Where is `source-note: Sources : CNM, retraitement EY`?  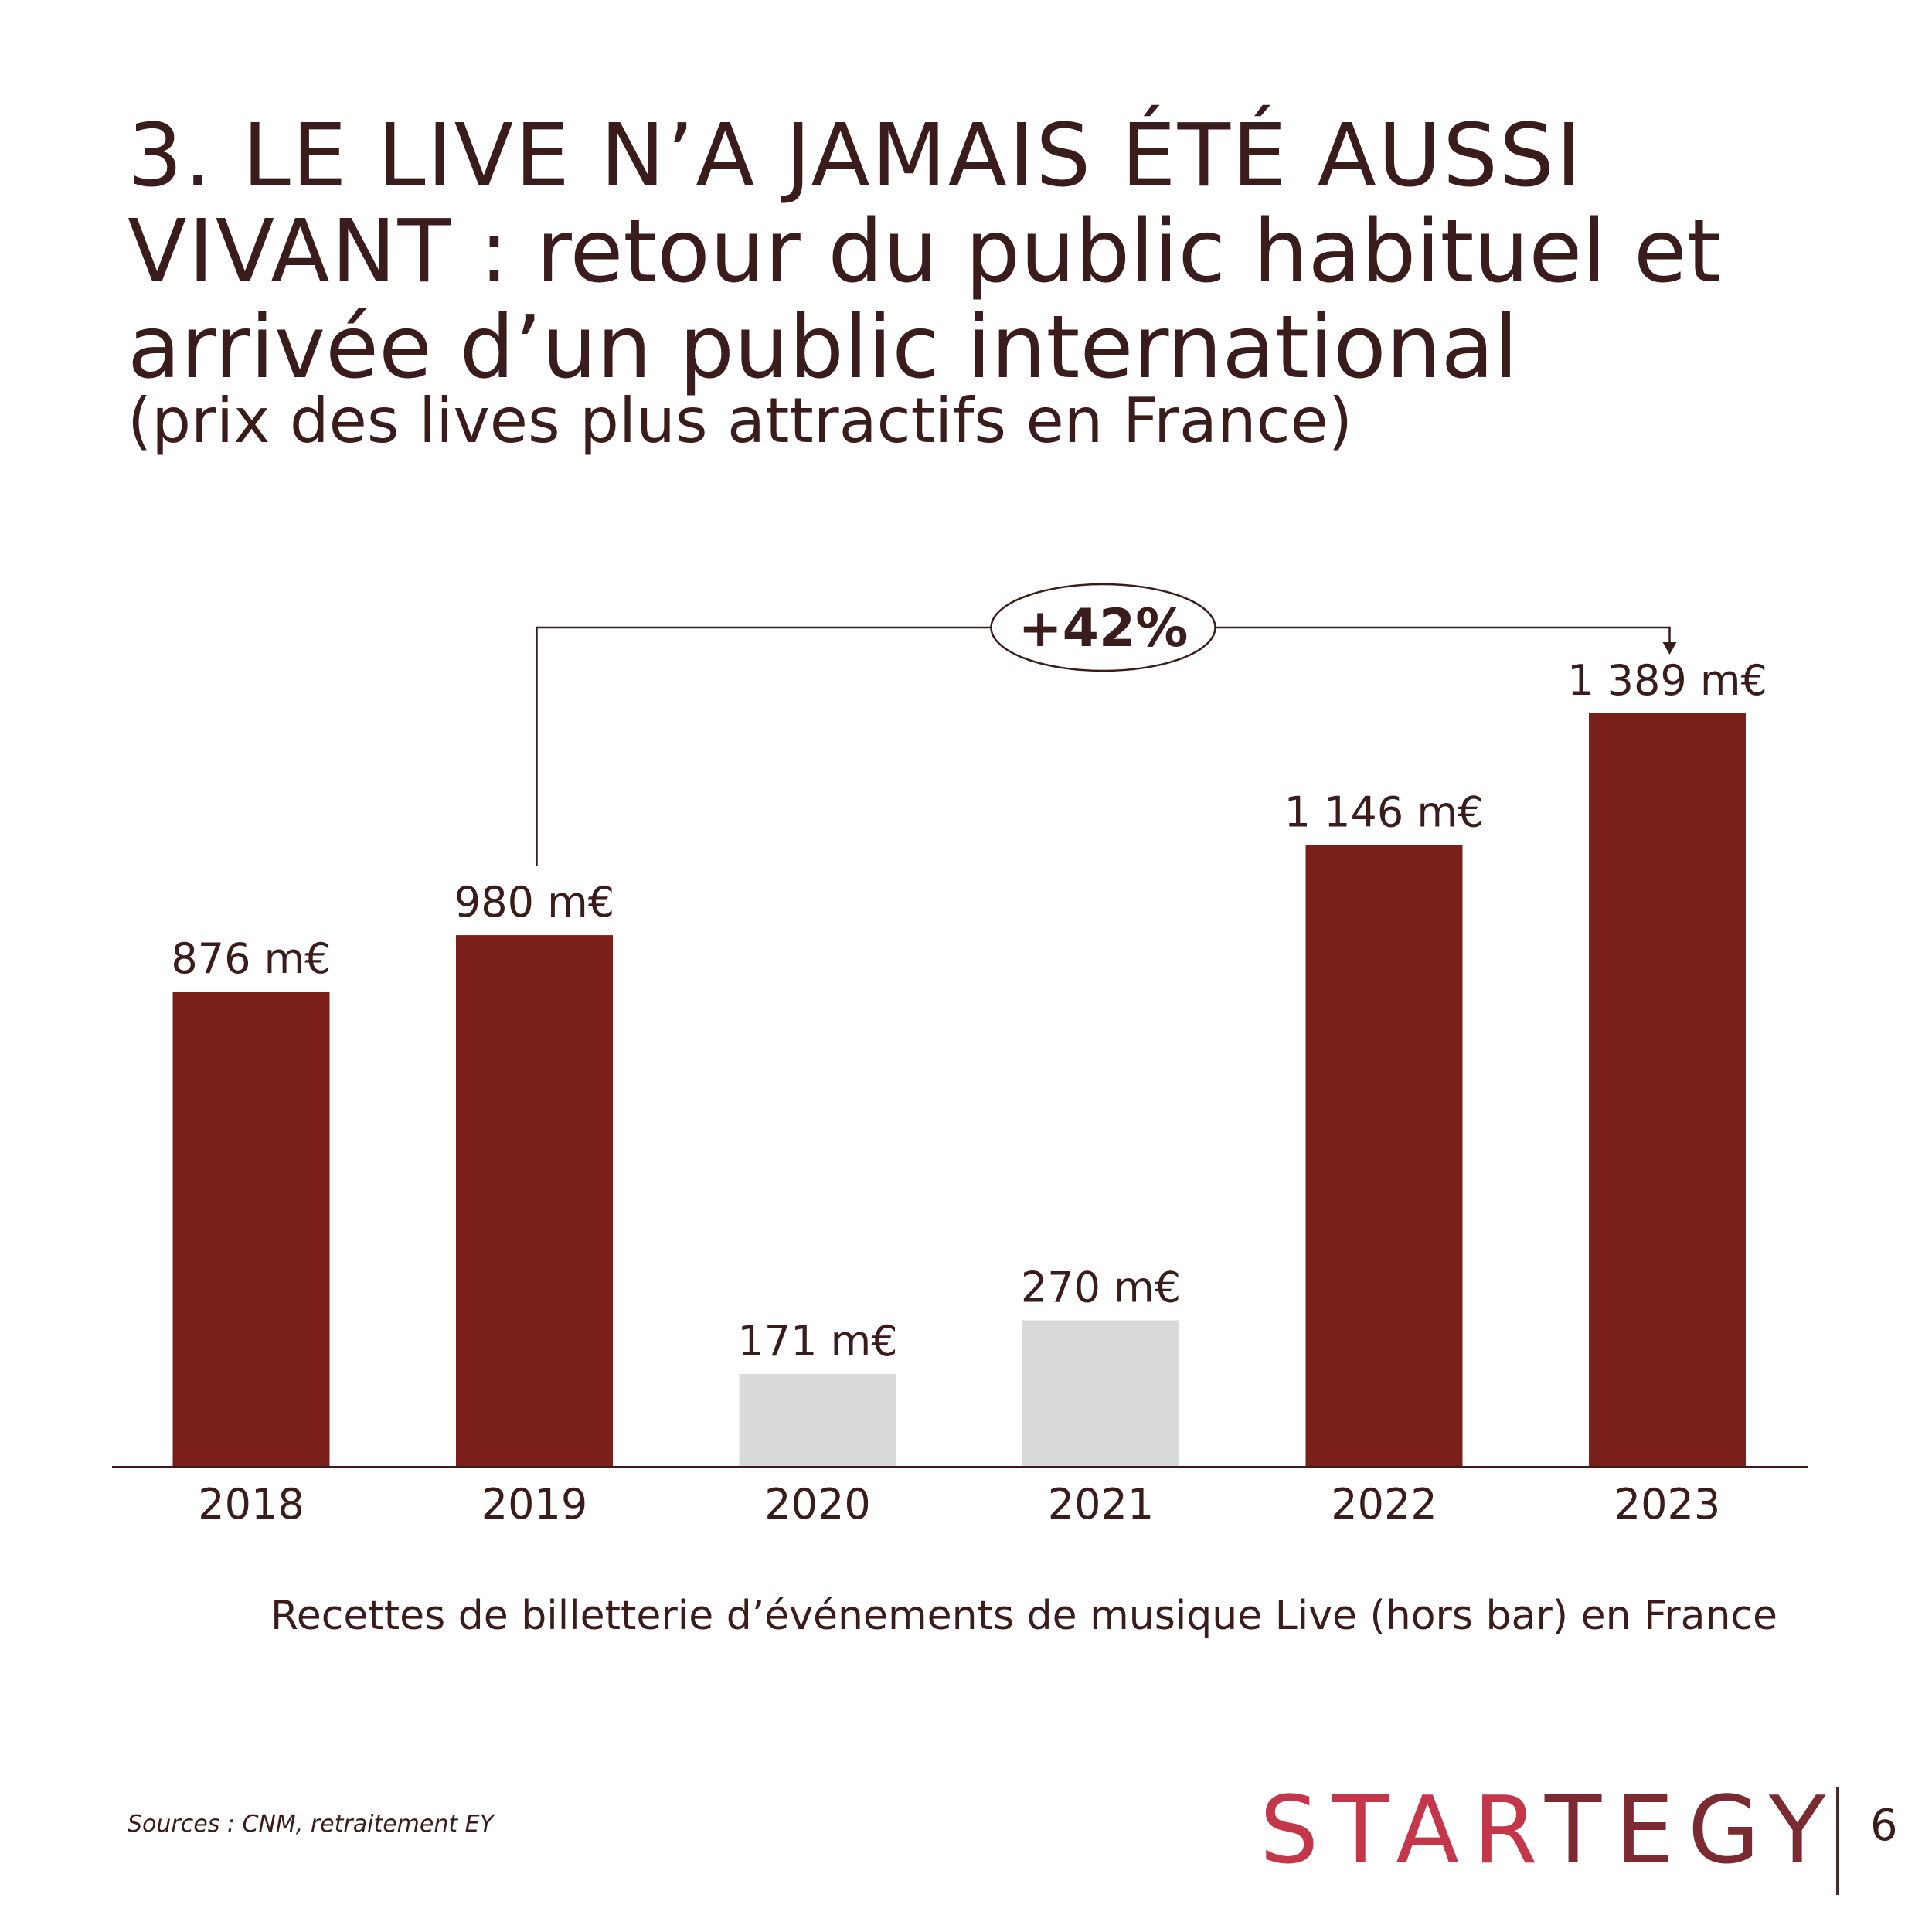
source-note: Sources : CNM, retraitement EY is located at coordinates (311, 1825).